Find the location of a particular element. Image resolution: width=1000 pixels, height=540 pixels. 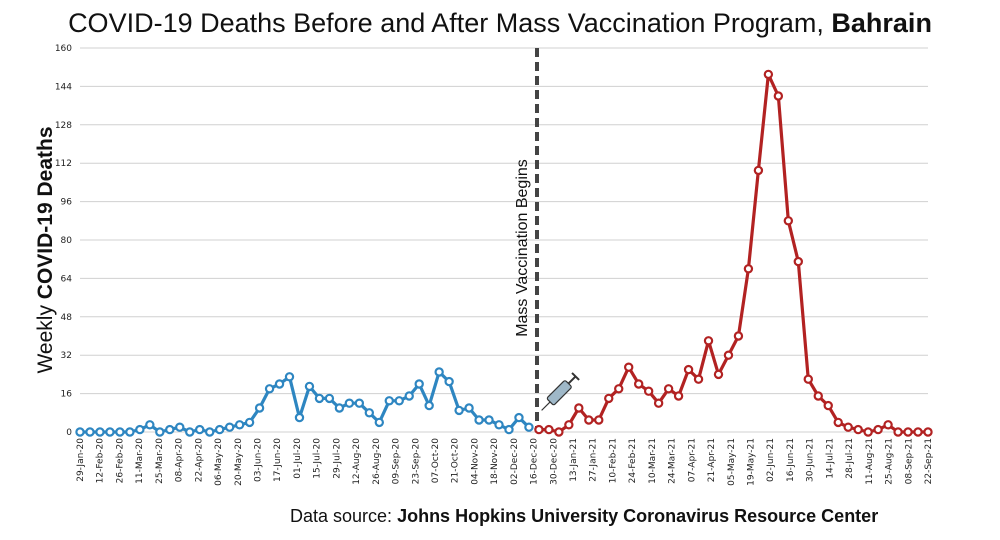

x-tick-label: 02-Jun-21 is located at coordinates (771, 460).